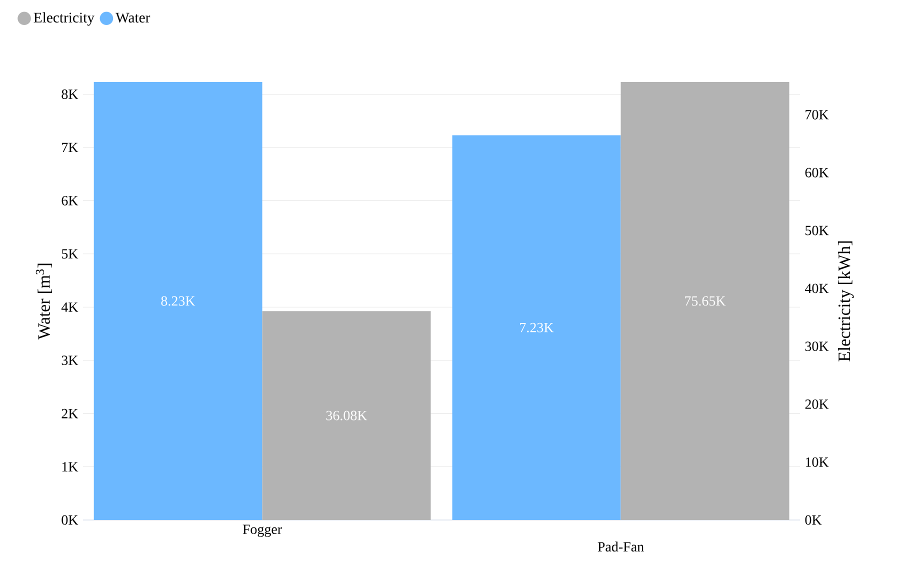 This screenshot has width=913, height=569. What do you see at coordinates (817, 173) in the screenshot?
I see `y2-tick-label: 60K` at bounding box center [817, 173].